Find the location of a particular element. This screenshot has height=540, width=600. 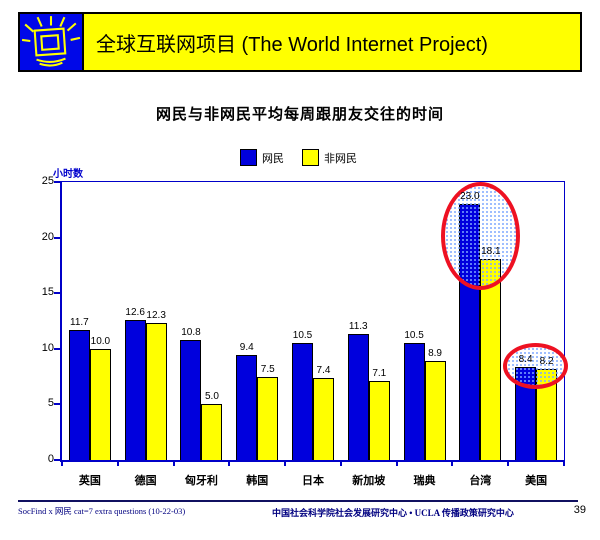

x-axis-label-韩国: 韩国 is located at coordinates (257, 481).